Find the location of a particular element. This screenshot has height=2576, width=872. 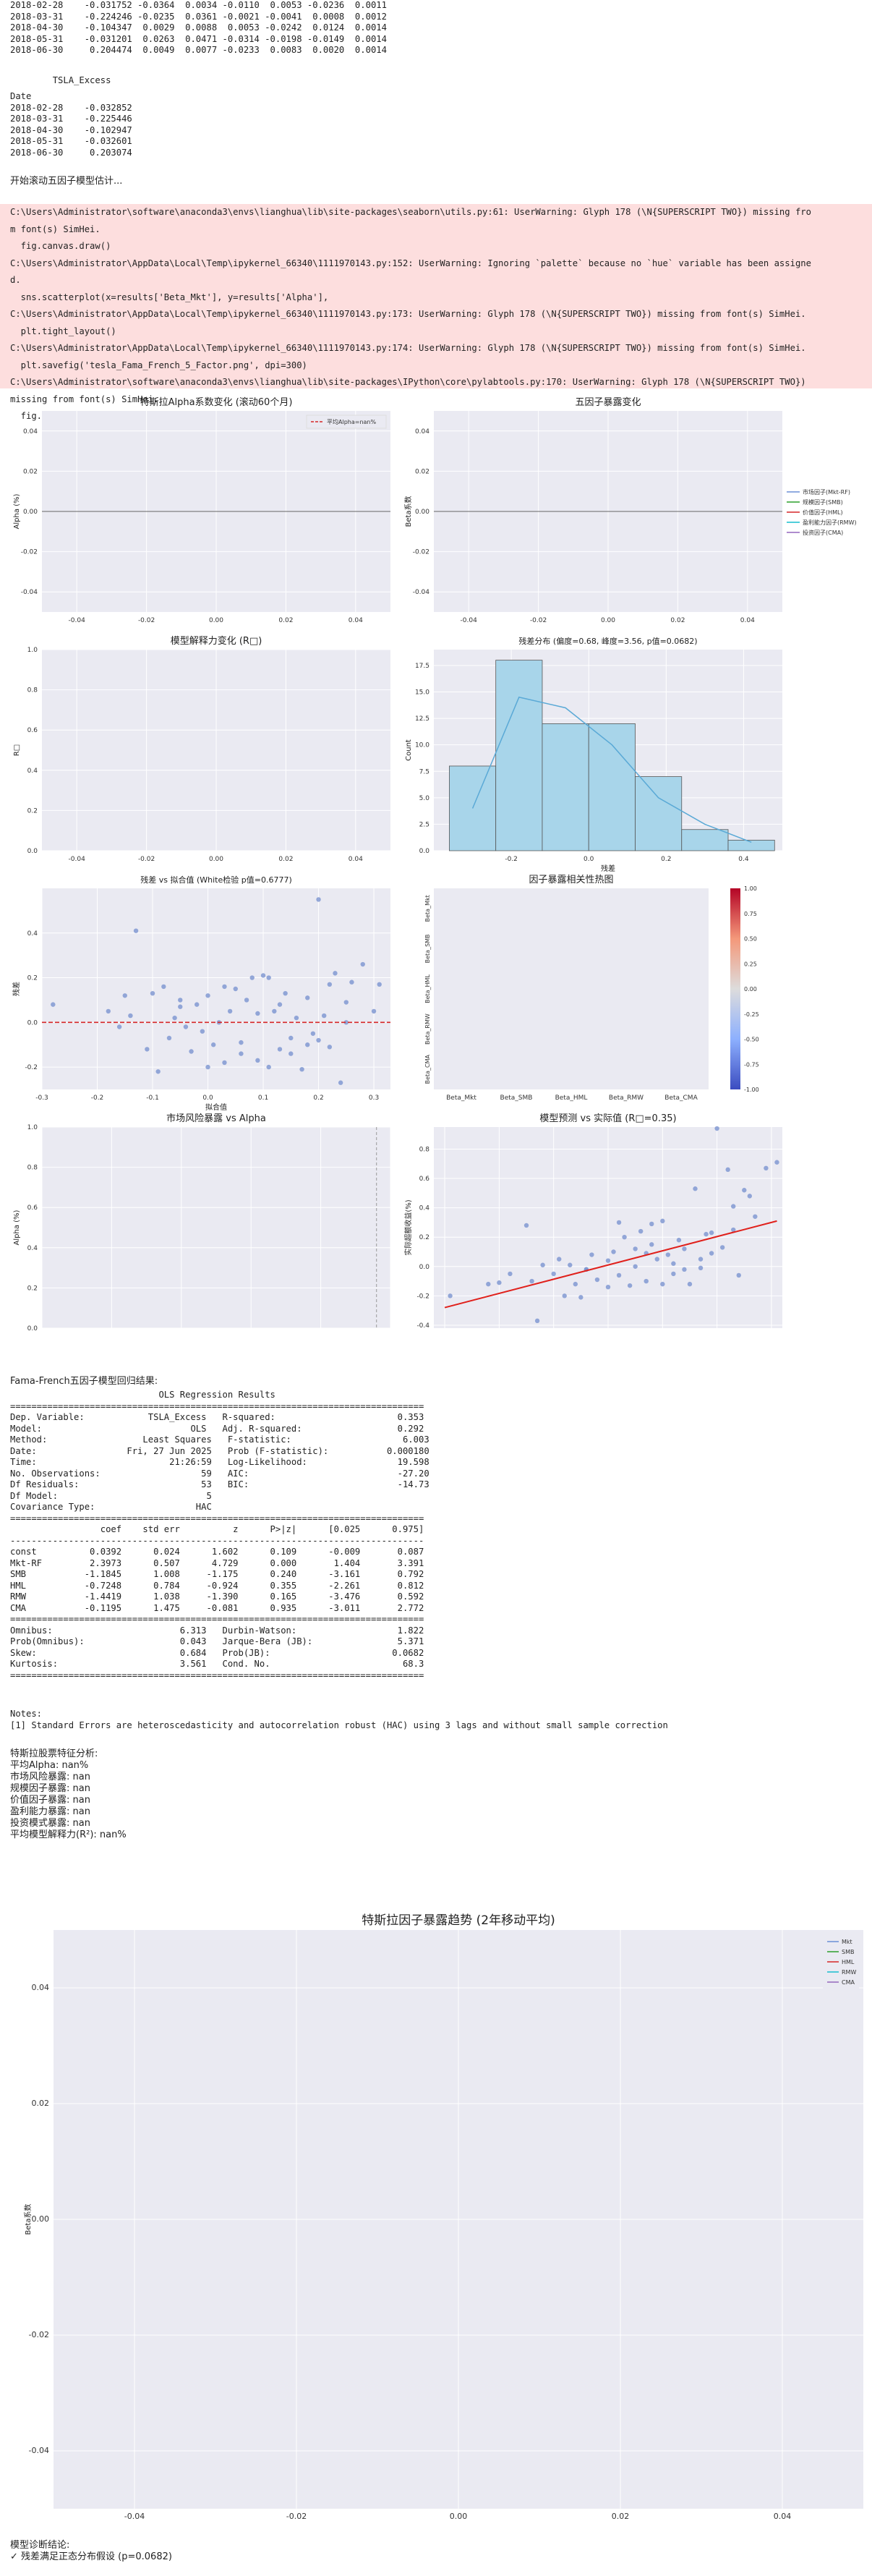

axes-title: 五因子暴露变化 is located at coordinates (608, 402).